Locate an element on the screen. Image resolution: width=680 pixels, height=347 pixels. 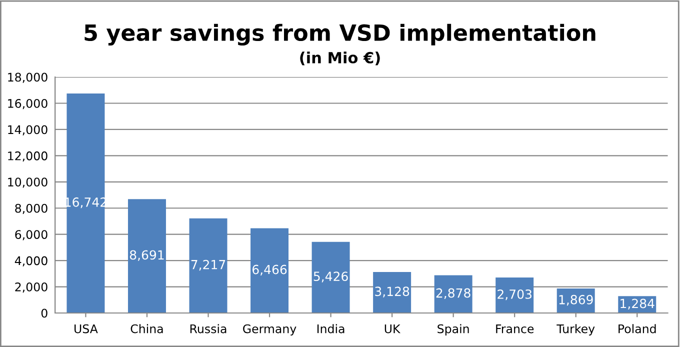
x-tick-label: China is located at coordinates (146, 329).